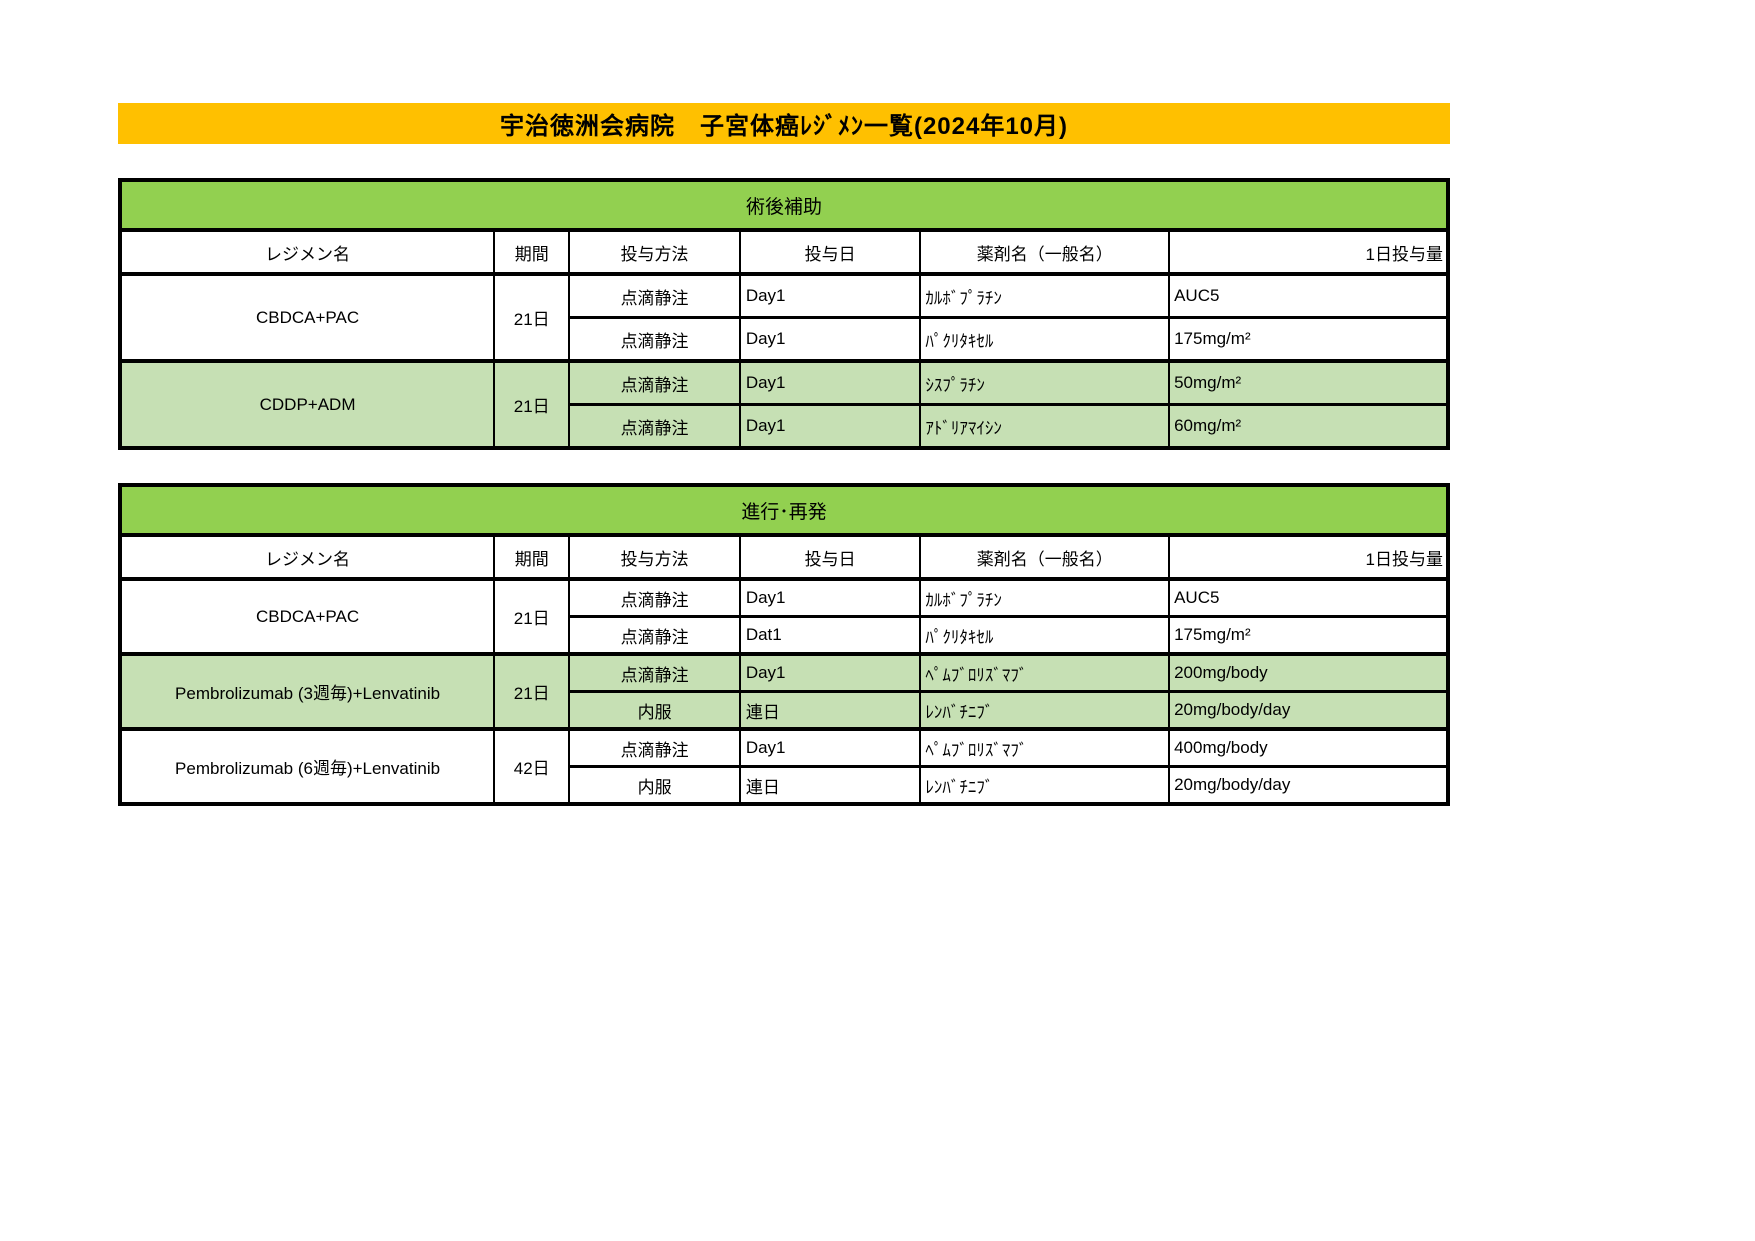  I want to click on dose-cell: 60mg/m², so click(1308, 426).